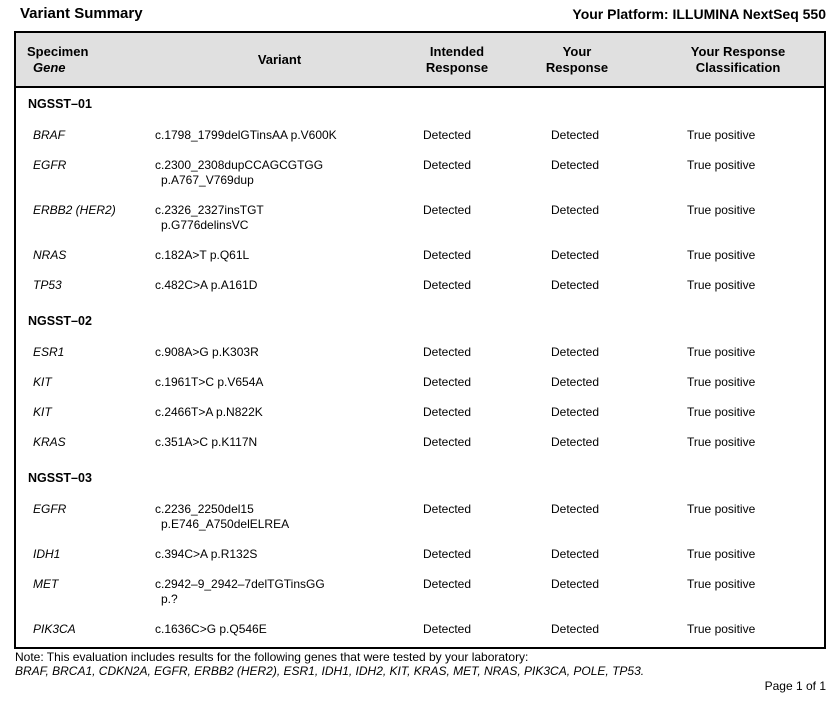  Describe the element at coordinates (49, 135) in the screenshot. I see `gene-name: BRAF` at that location.